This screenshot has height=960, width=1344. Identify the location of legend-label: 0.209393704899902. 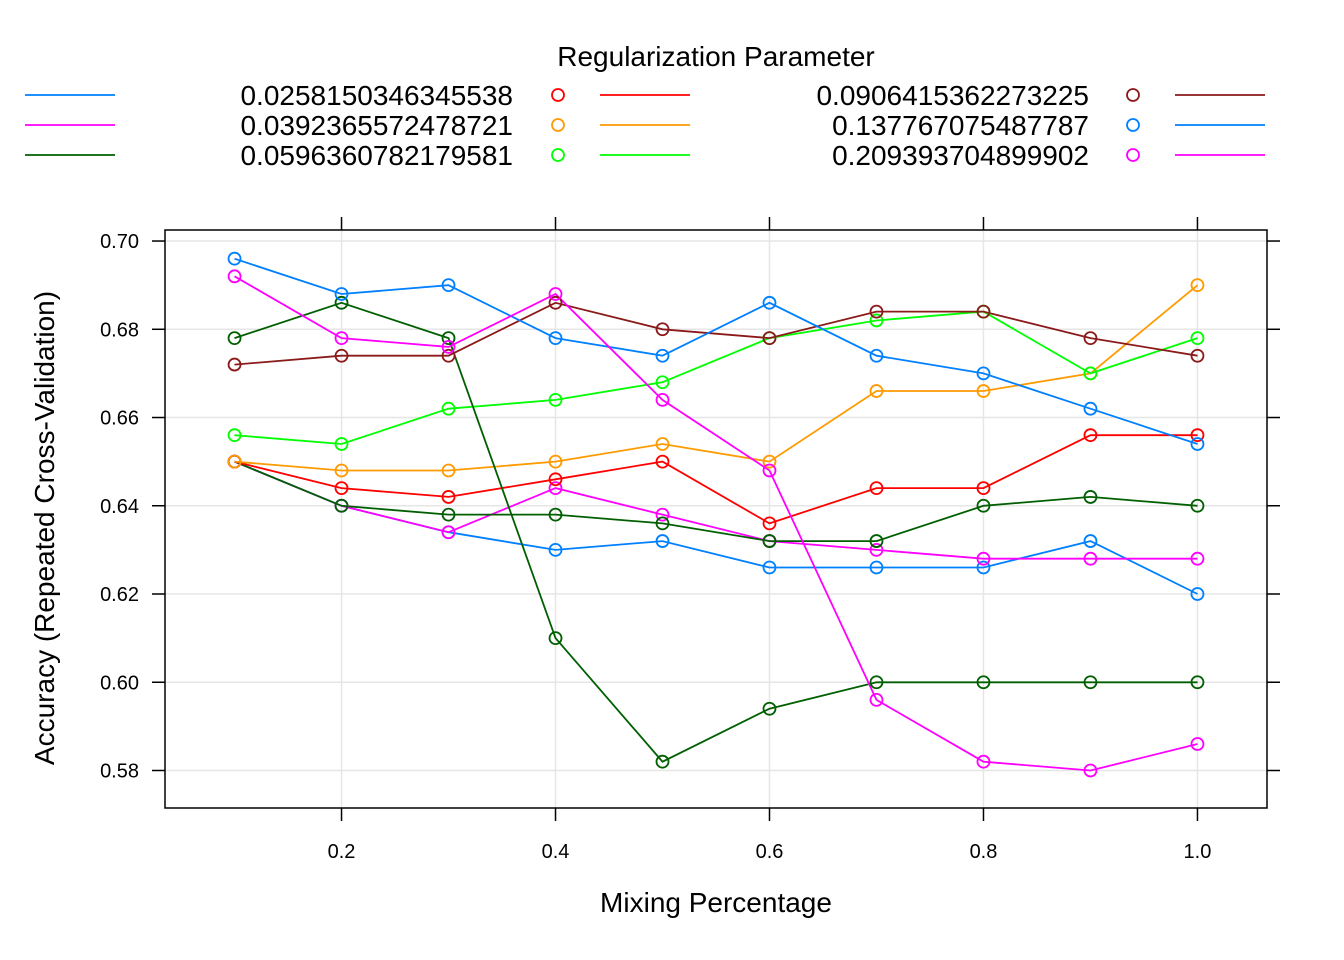
(960, 155).